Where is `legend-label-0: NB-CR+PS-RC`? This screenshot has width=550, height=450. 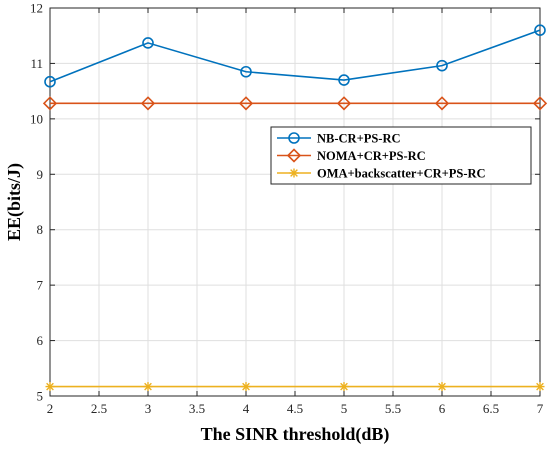
legend-label-0: NB-CR+PS-RC is located at coordinates (359, 139).